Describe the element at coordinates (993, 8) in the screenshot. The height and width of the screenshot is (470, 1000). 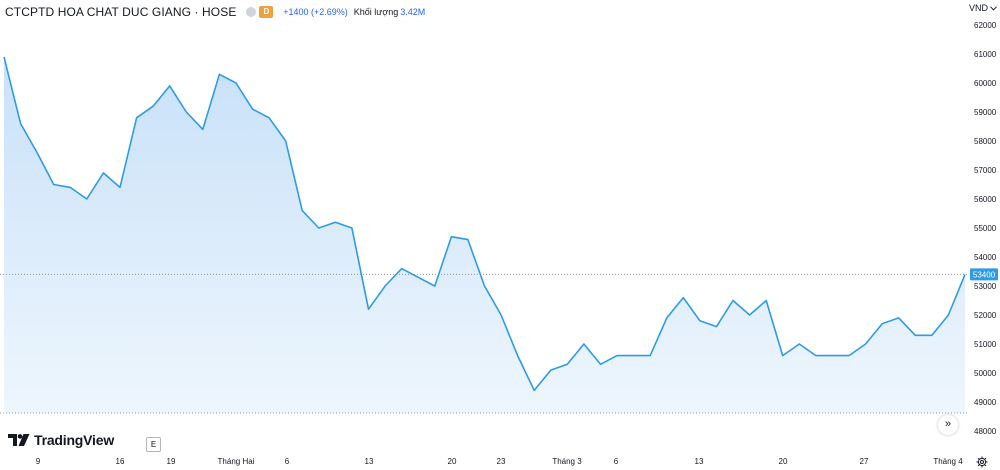
I see `chevron-down-icon` at that location.